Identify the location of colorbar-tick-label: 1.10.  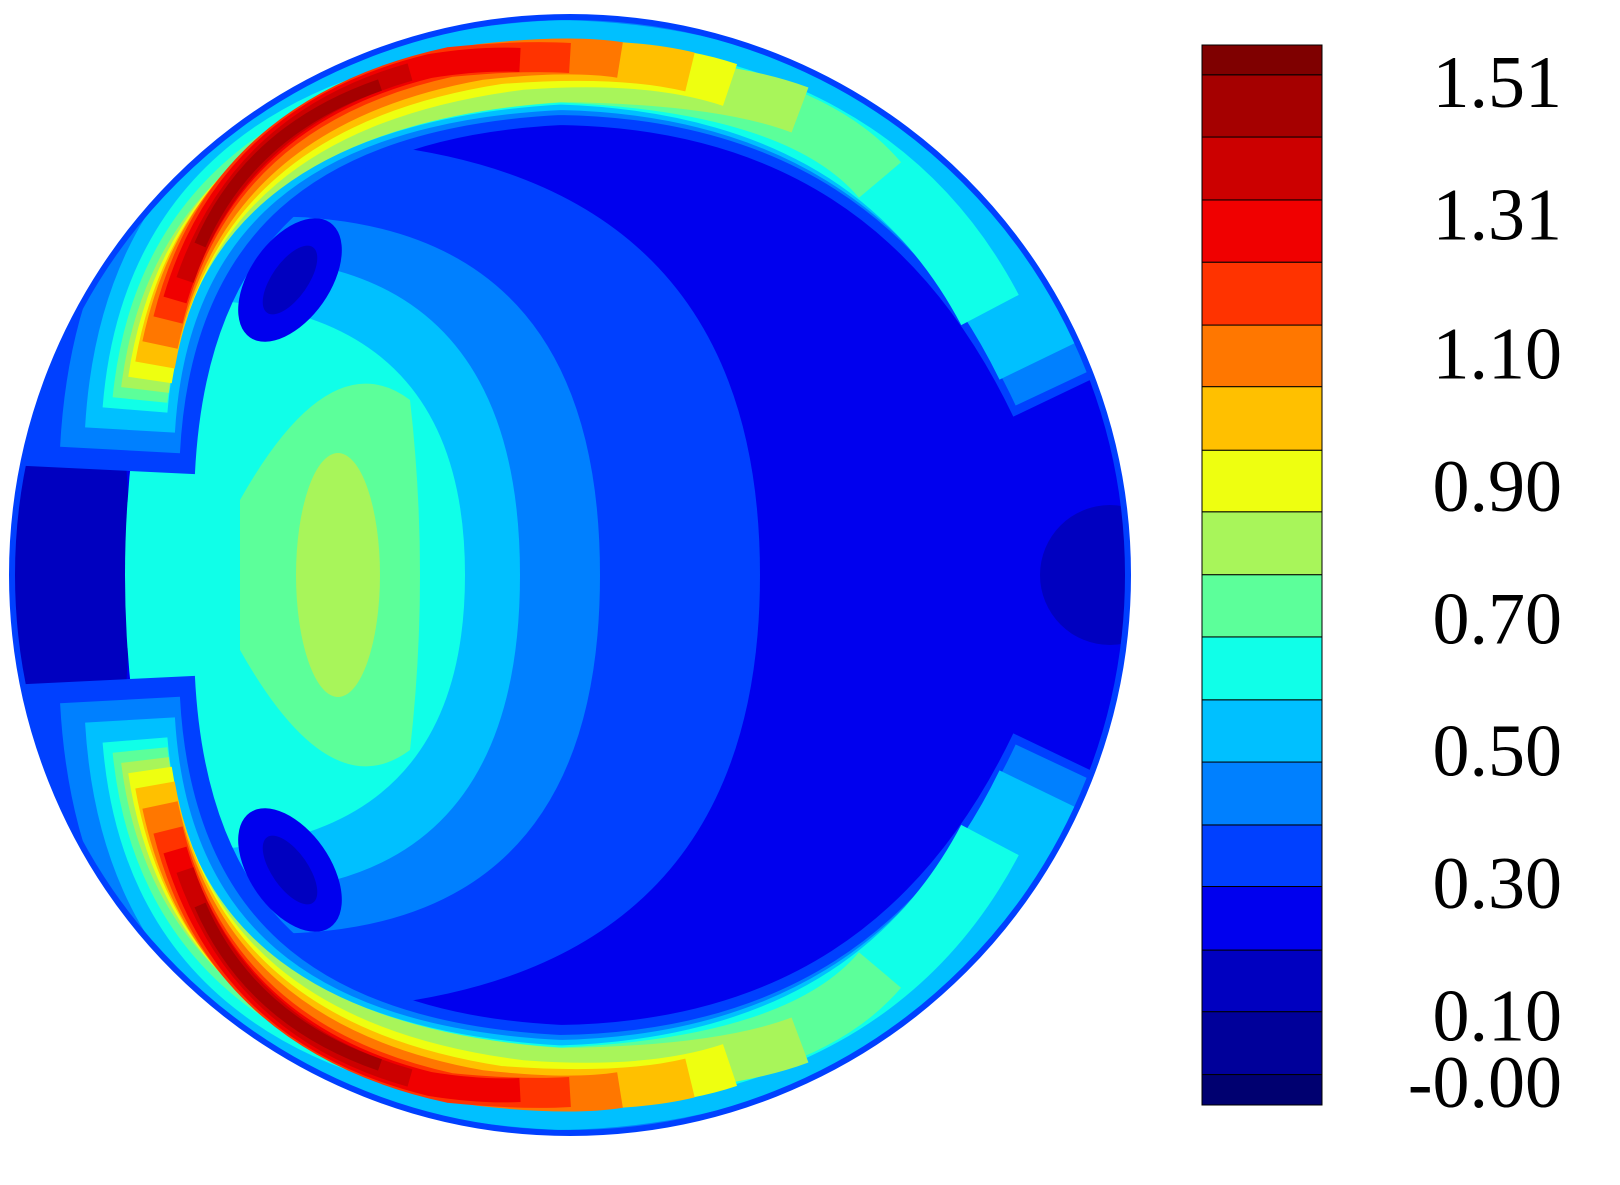
(1498, 354).